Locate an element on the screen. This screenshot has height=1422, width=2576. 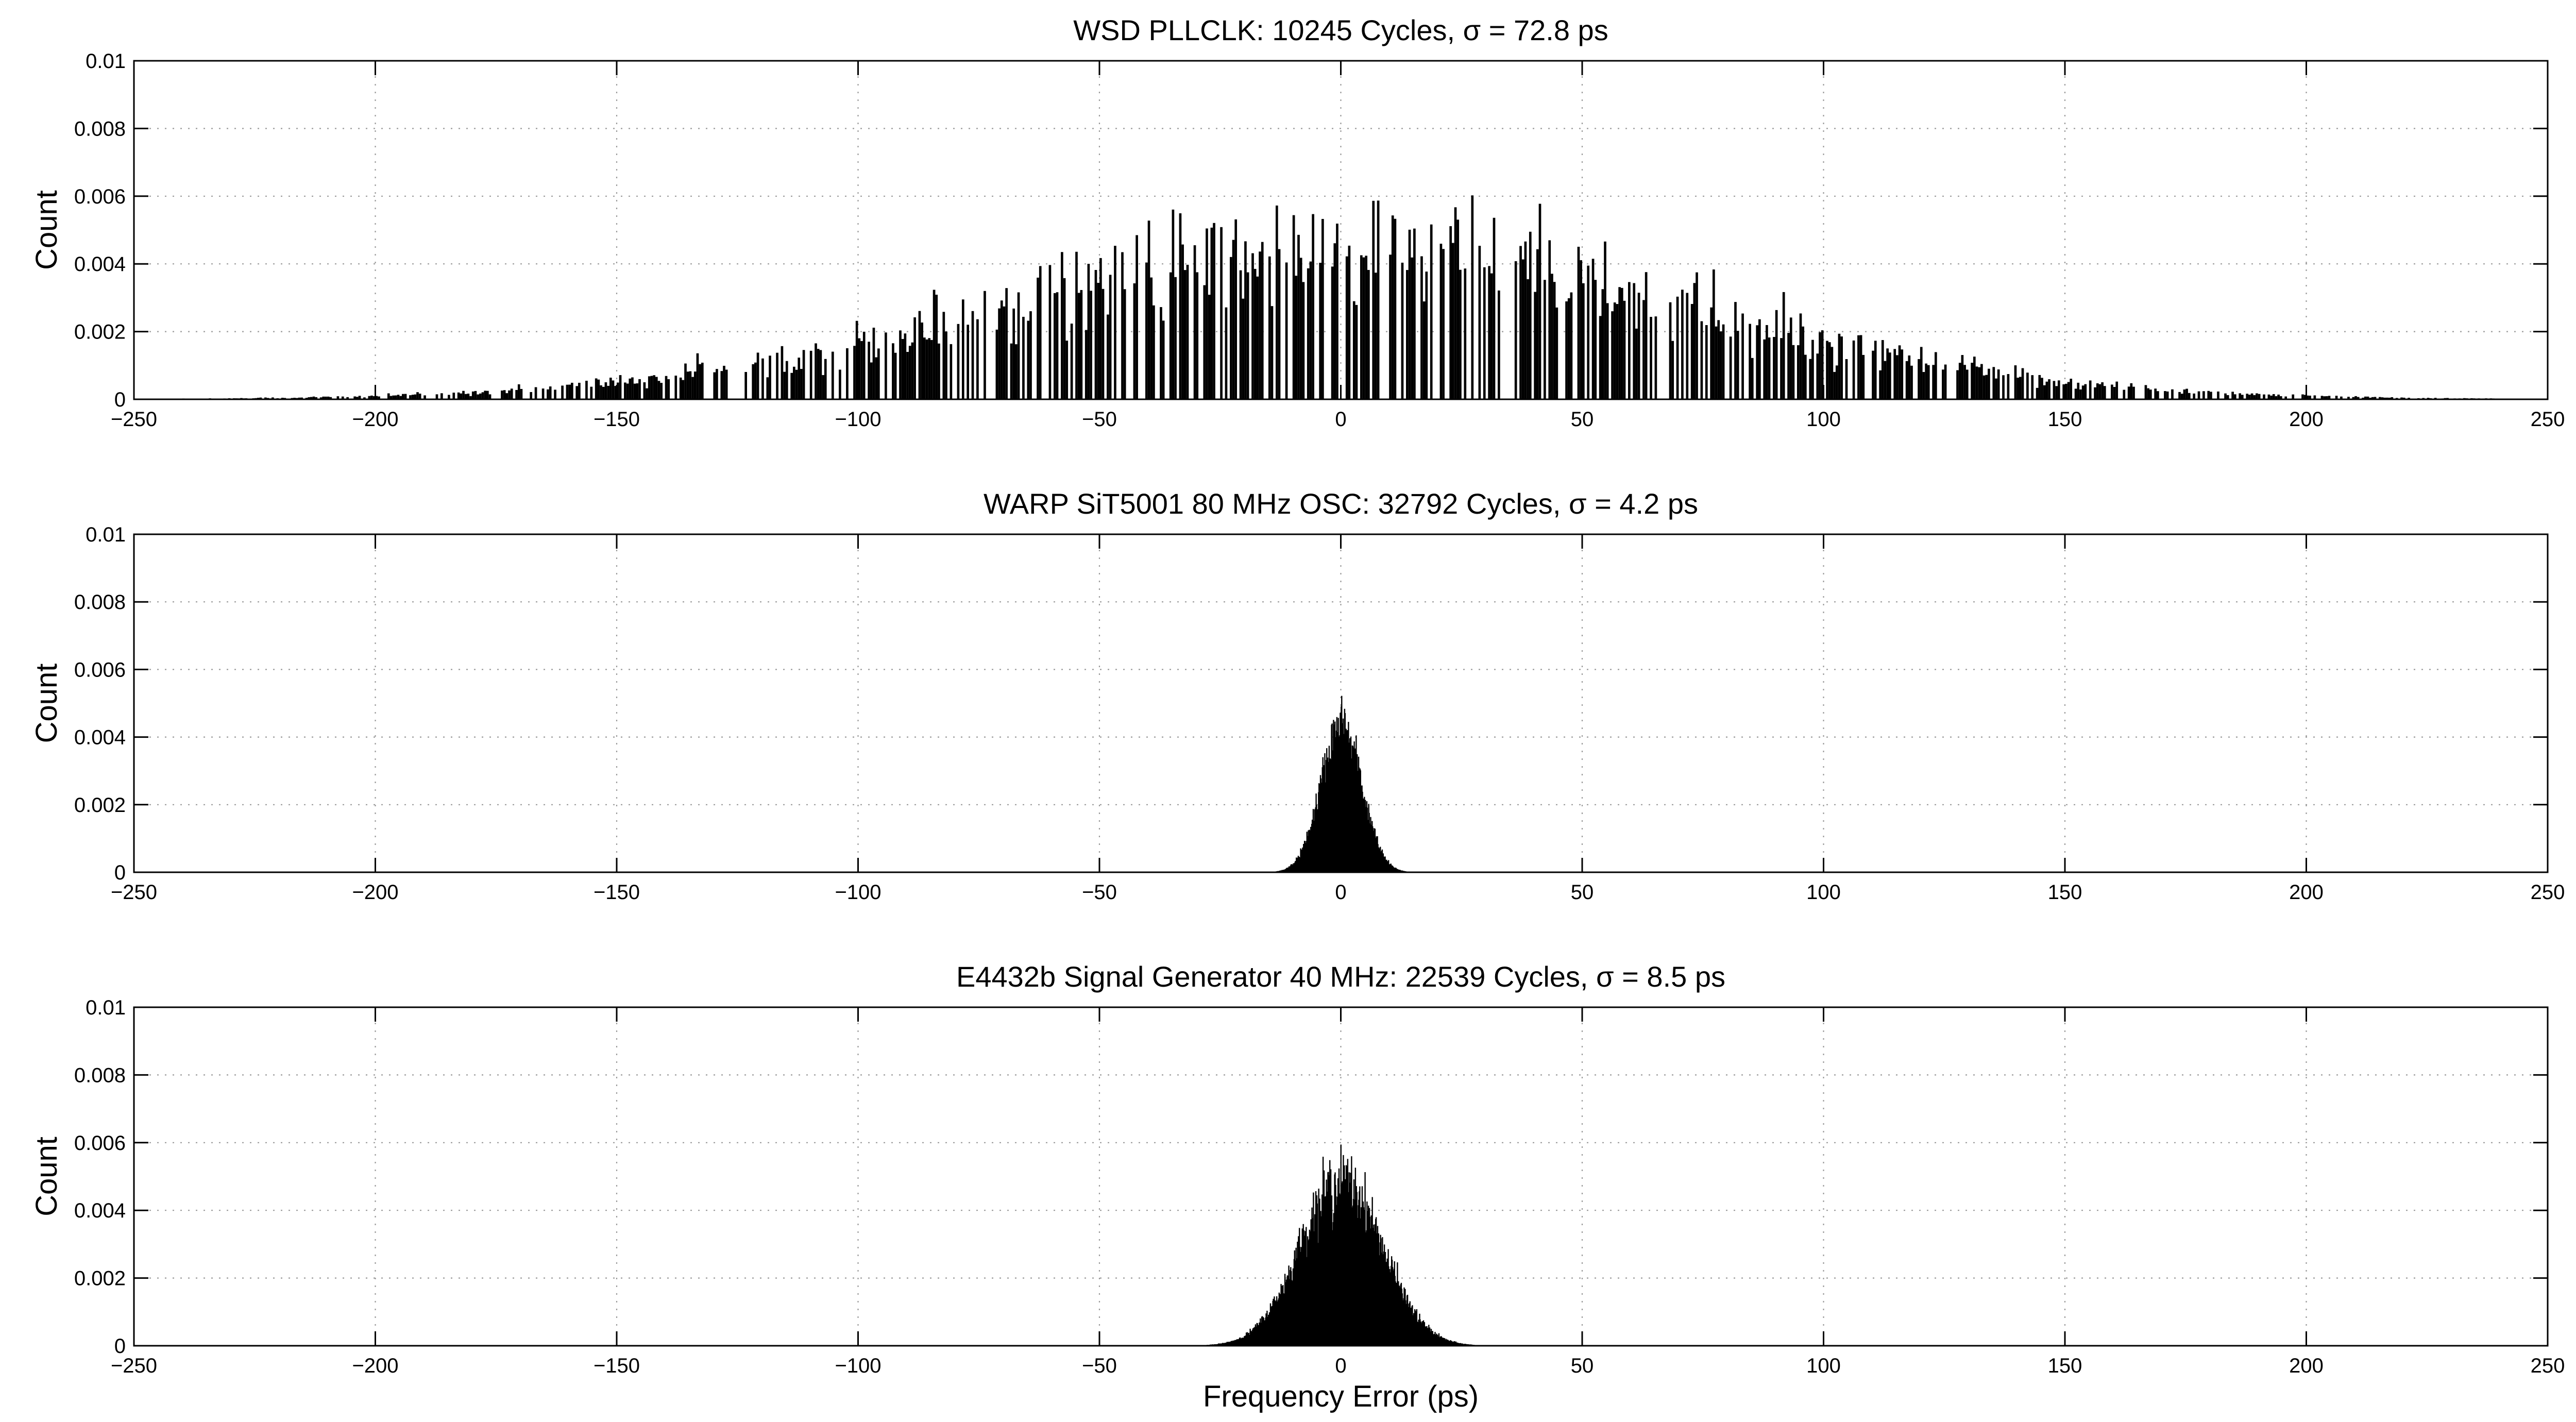
x-tick-label: −200 is located at coordinates (375, 892).